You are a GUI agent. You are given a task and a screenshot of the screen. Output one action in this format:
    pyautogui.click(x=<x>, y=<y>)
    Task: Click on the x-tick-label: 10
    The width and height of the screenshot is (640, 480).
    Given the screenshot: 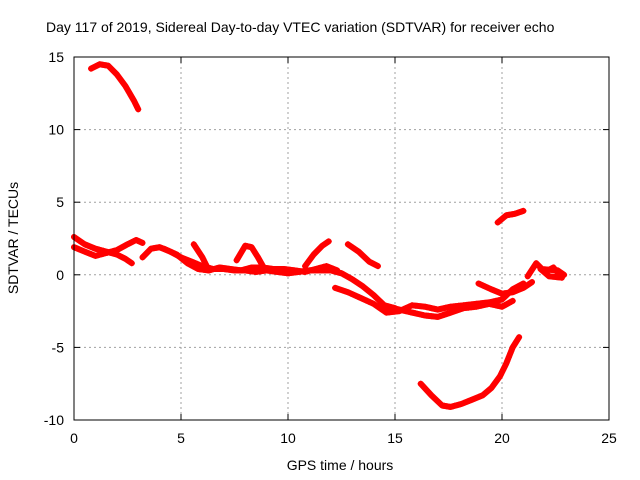 What is the action you would take?
    pyautogui.click(x=288, y=438)
    